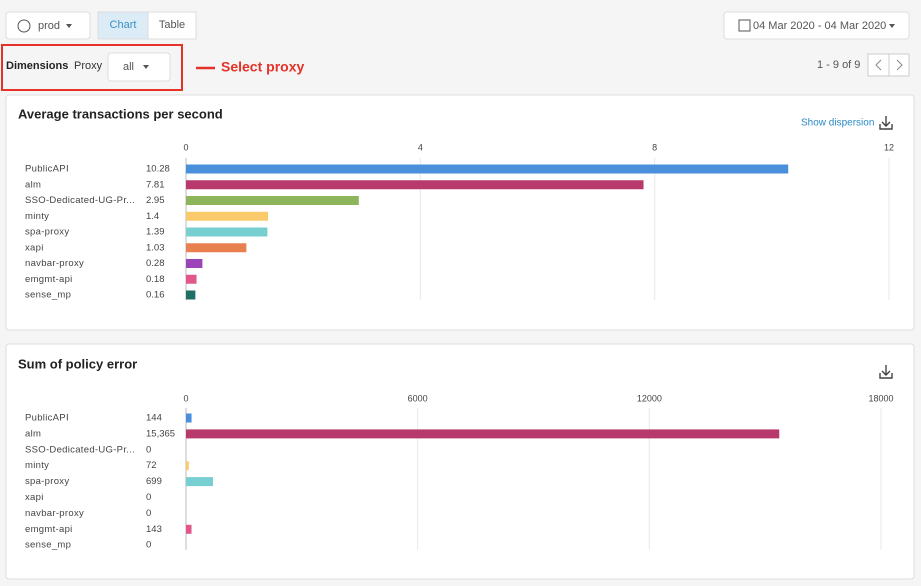 This screenshot has height=586, width=921. Describe the element at coordinates (151, 465) in the screenshot. I see `value-label: 72` at that location.